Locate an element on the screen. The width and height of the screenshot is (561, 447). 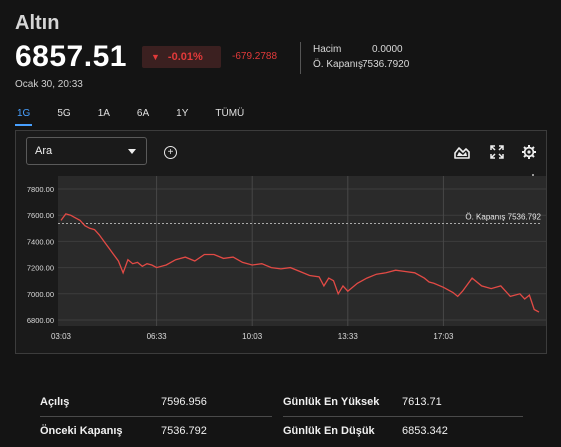
tab-6a: 6A is located at coordinates (143, 113).